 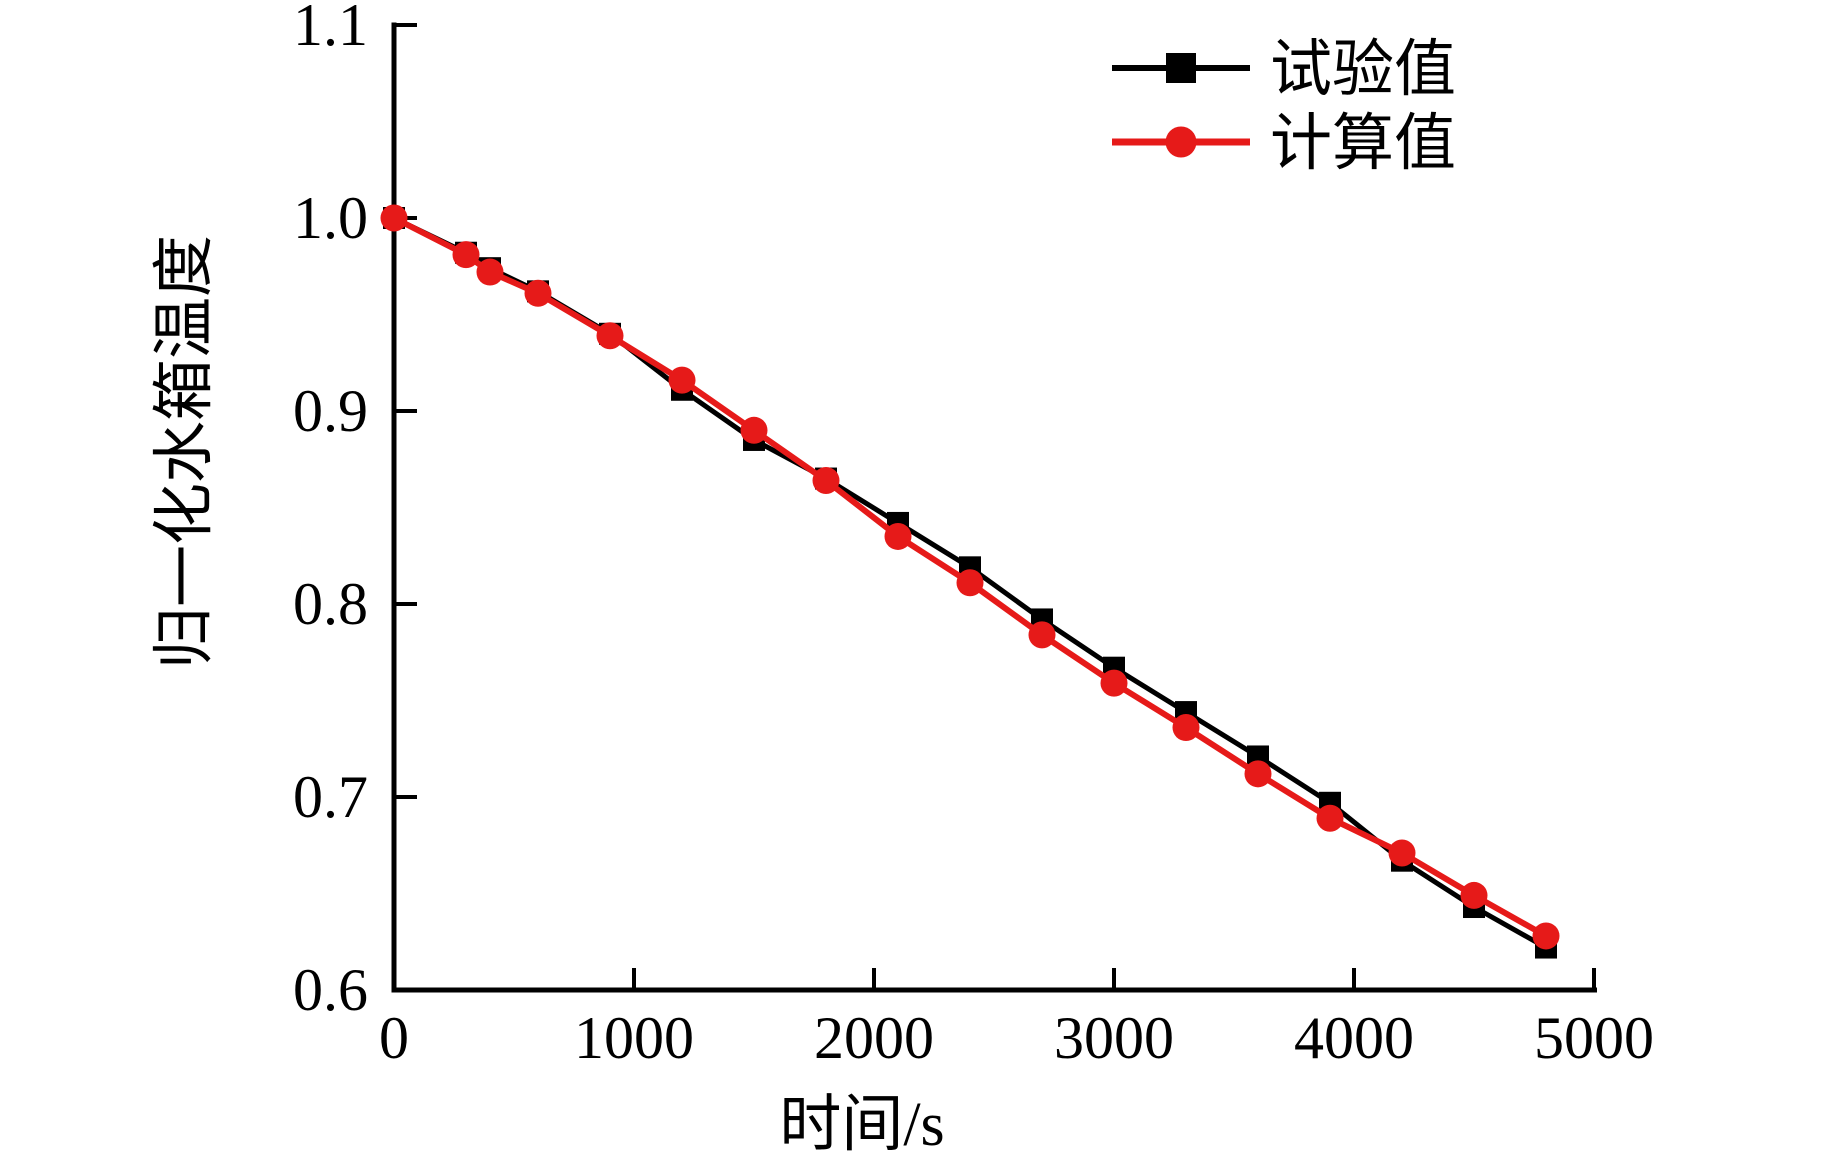 What do you see at coordinates (1354, 1038) in the screenshot?
I see `x-tick-label: 4000` at bounding box center [1354, 1038].